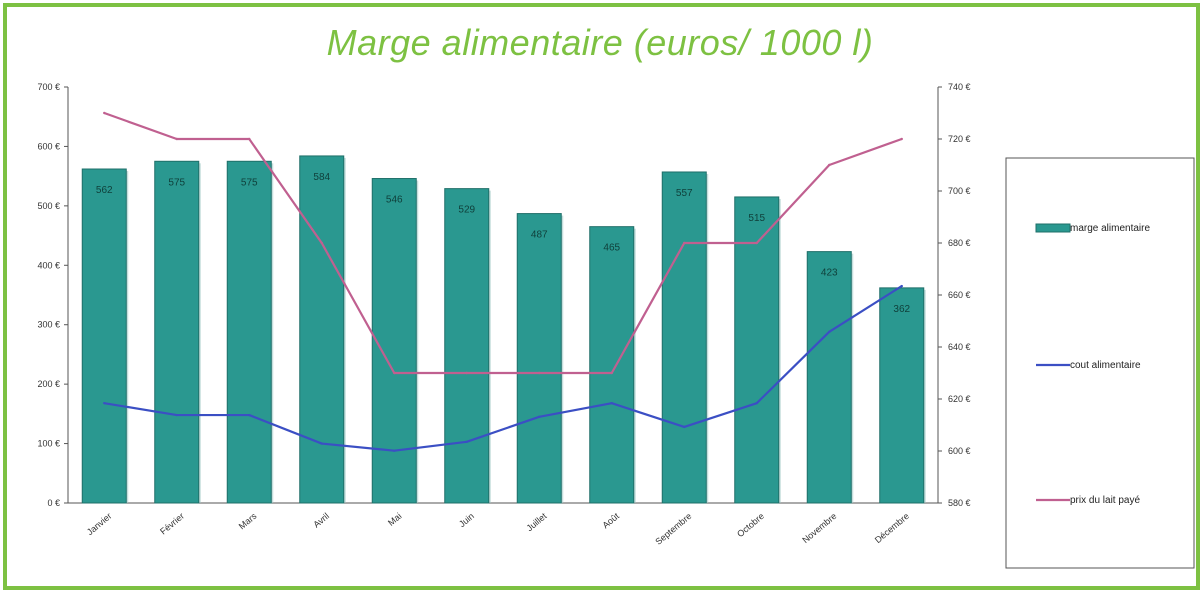 The image size is (1200, 590). What do you see at coordinates (48, 87) in the screenshot?
I see `y-left-tick-label: 700 €` at bounding box center [48, 87].